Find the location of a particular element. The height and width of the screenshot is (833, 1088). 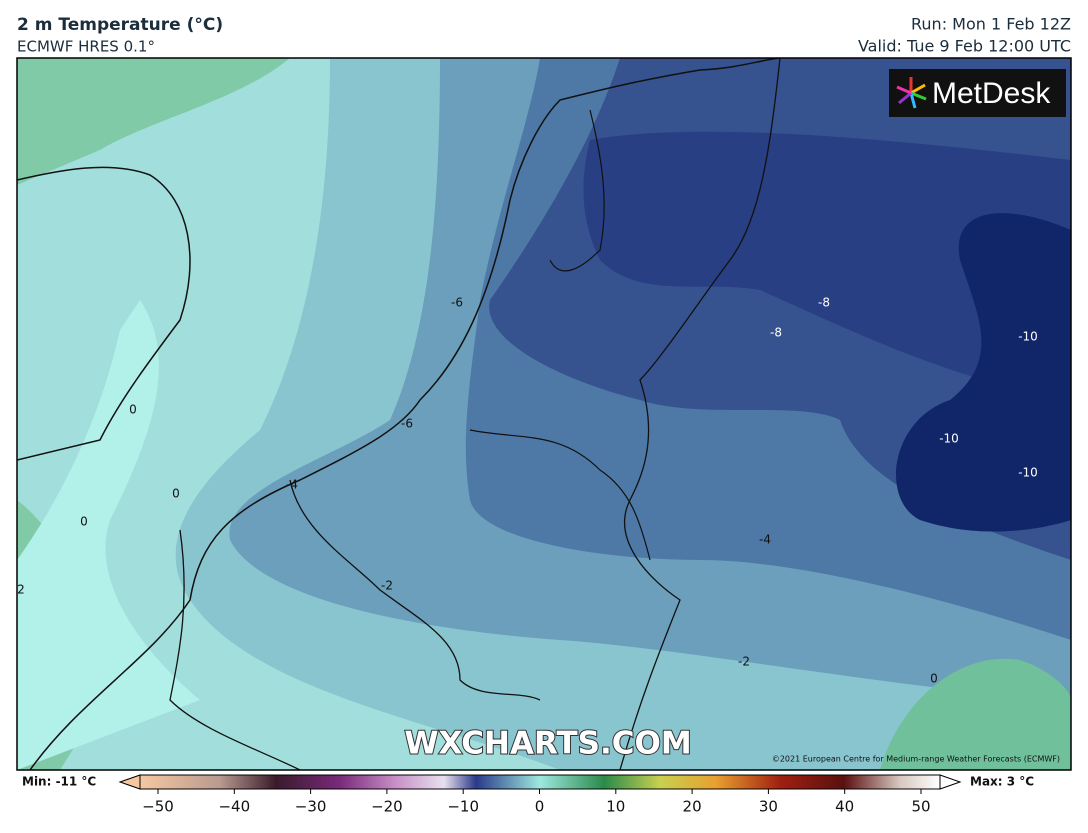

colorbar-tick-label: 20 is located at coordinates (692, 807).